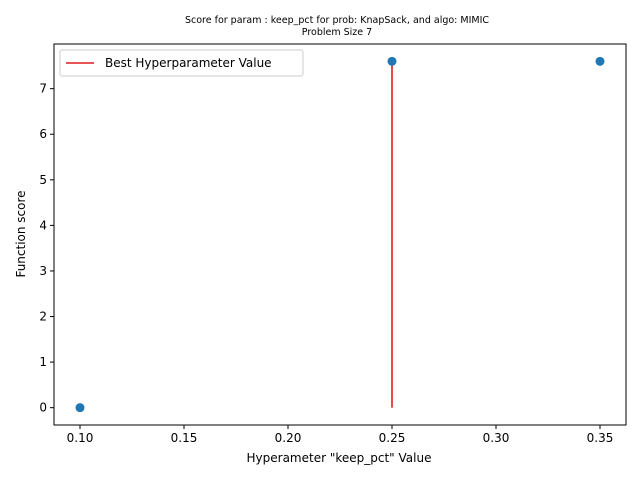 The image size is (640, 480). I want to click on x-tick-label: 0.25, so click(392, 438).